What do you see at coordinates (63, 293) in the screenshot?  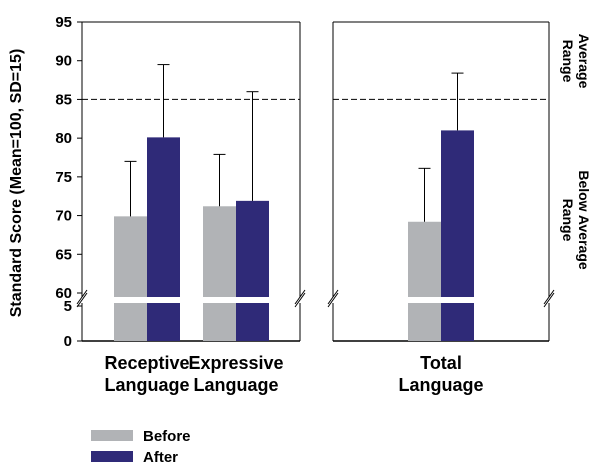 I see `tick-label-upper-7: 60` at bounding box center [63, 293].